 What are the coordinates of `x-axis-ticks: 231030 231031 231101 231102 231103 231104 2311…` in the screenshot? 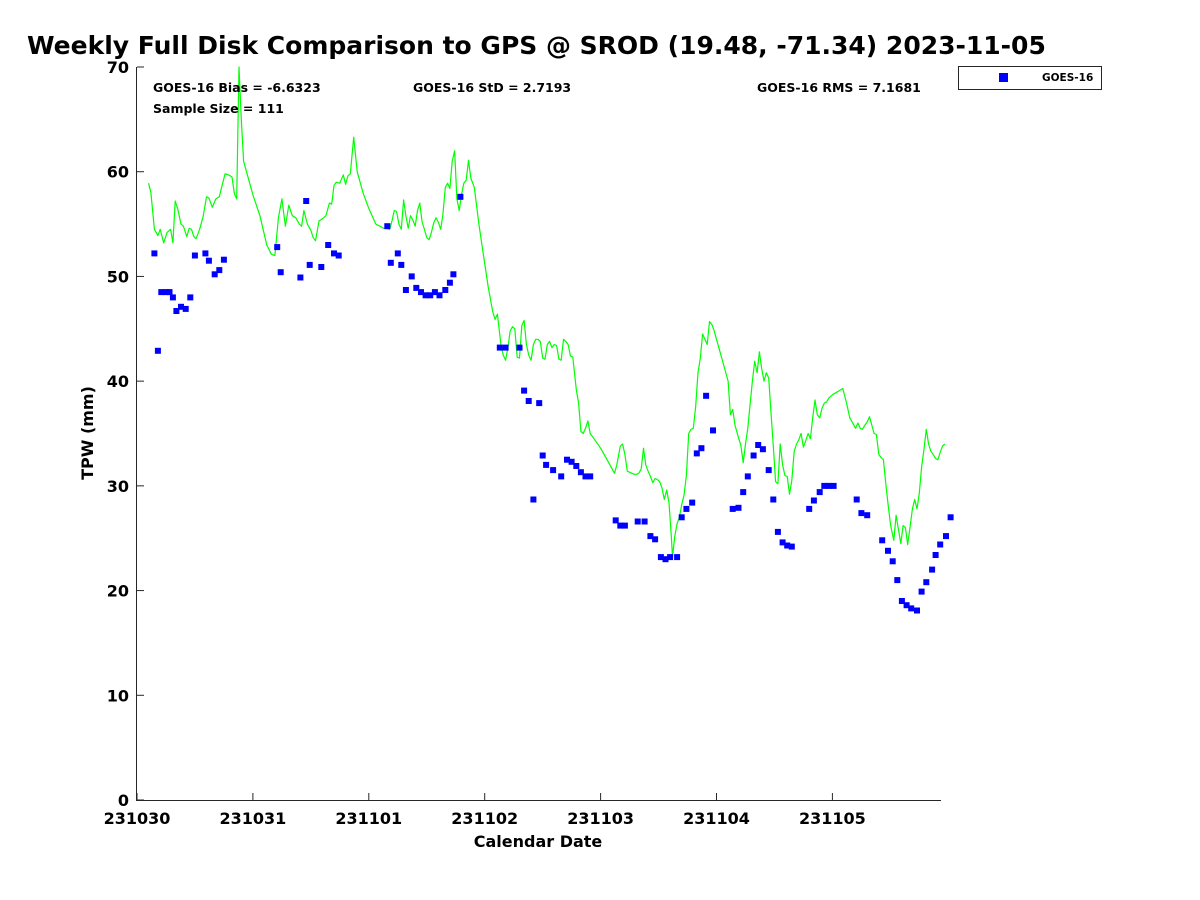 It's located at (485, 810).